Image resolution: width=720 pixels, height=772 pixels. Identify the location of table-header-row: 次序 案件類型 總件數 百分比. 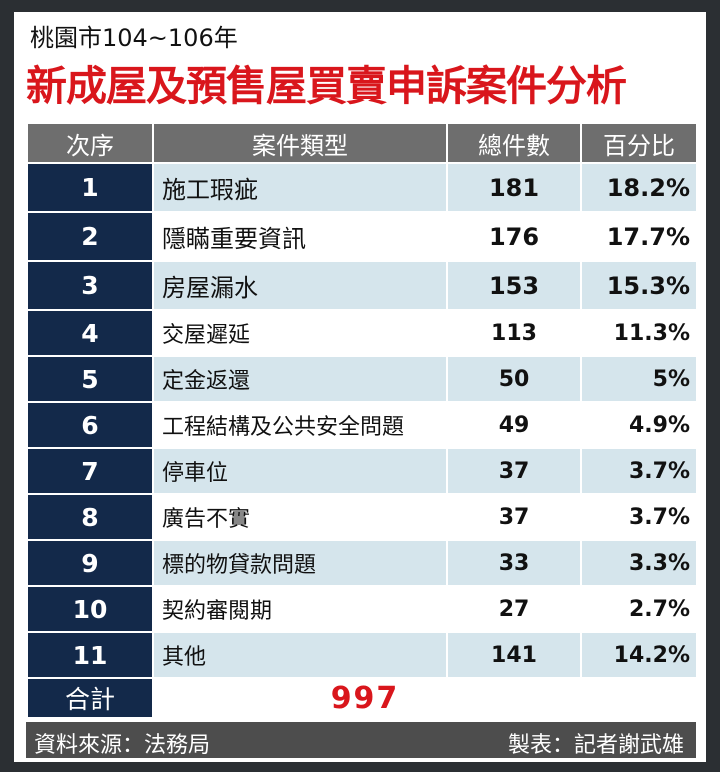
(362, 143).